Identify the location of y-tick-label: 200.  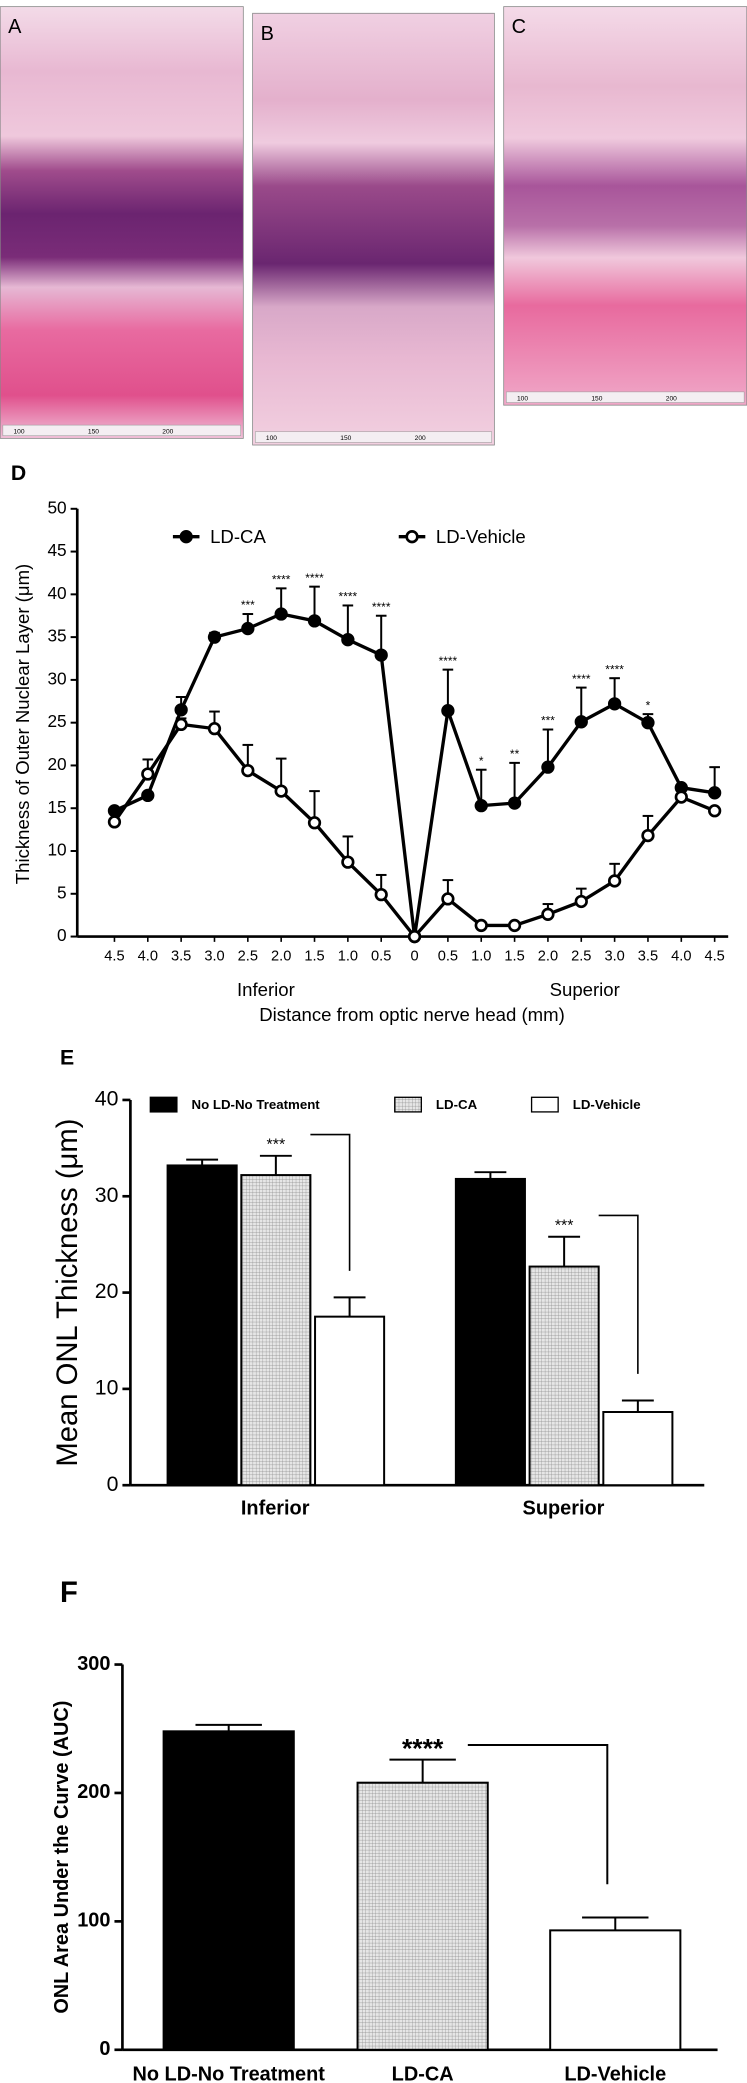
(93, 1792).